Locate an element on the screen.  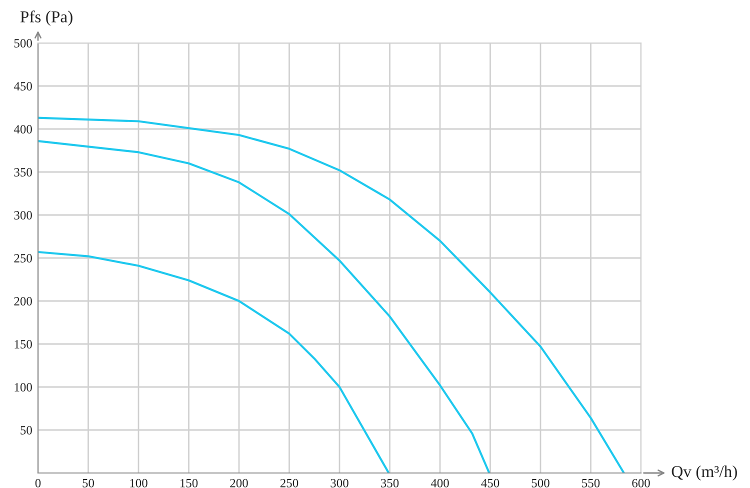
x-tick-label: 150 is located at coordinates (189, 483).